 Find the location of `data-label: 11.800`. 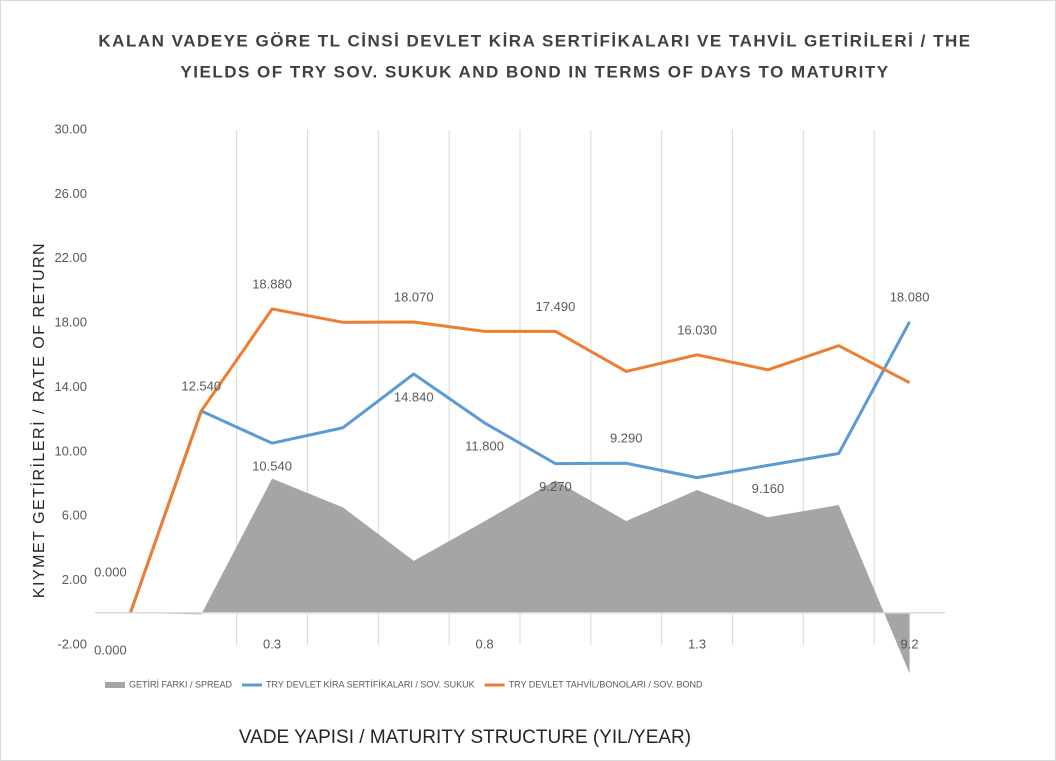

data-label: 11.800 is located at coordinates (484, 445).